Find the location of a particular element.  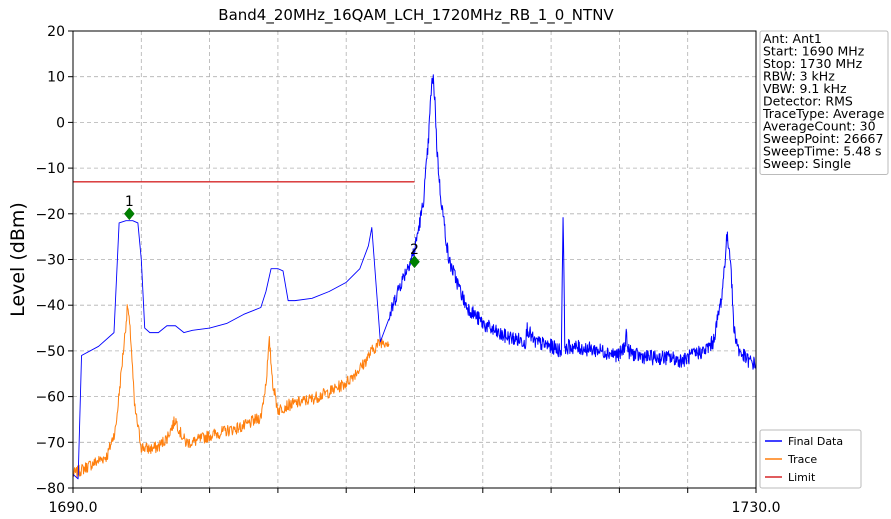

trace-series is located at coordinates (231, 391).